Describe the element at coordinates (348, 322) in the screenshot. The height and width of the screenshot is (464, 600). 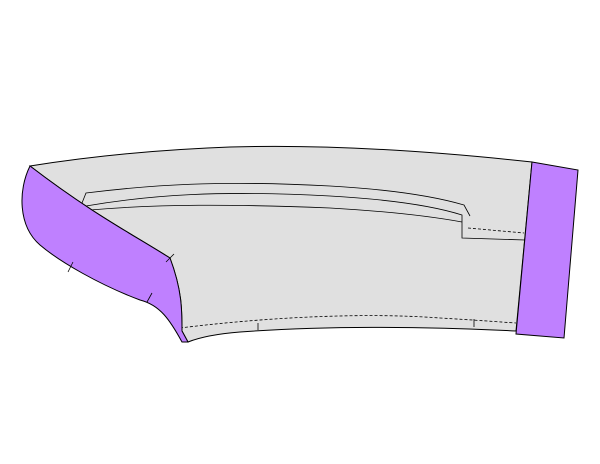
I see `seam-line-bottom` at that location.